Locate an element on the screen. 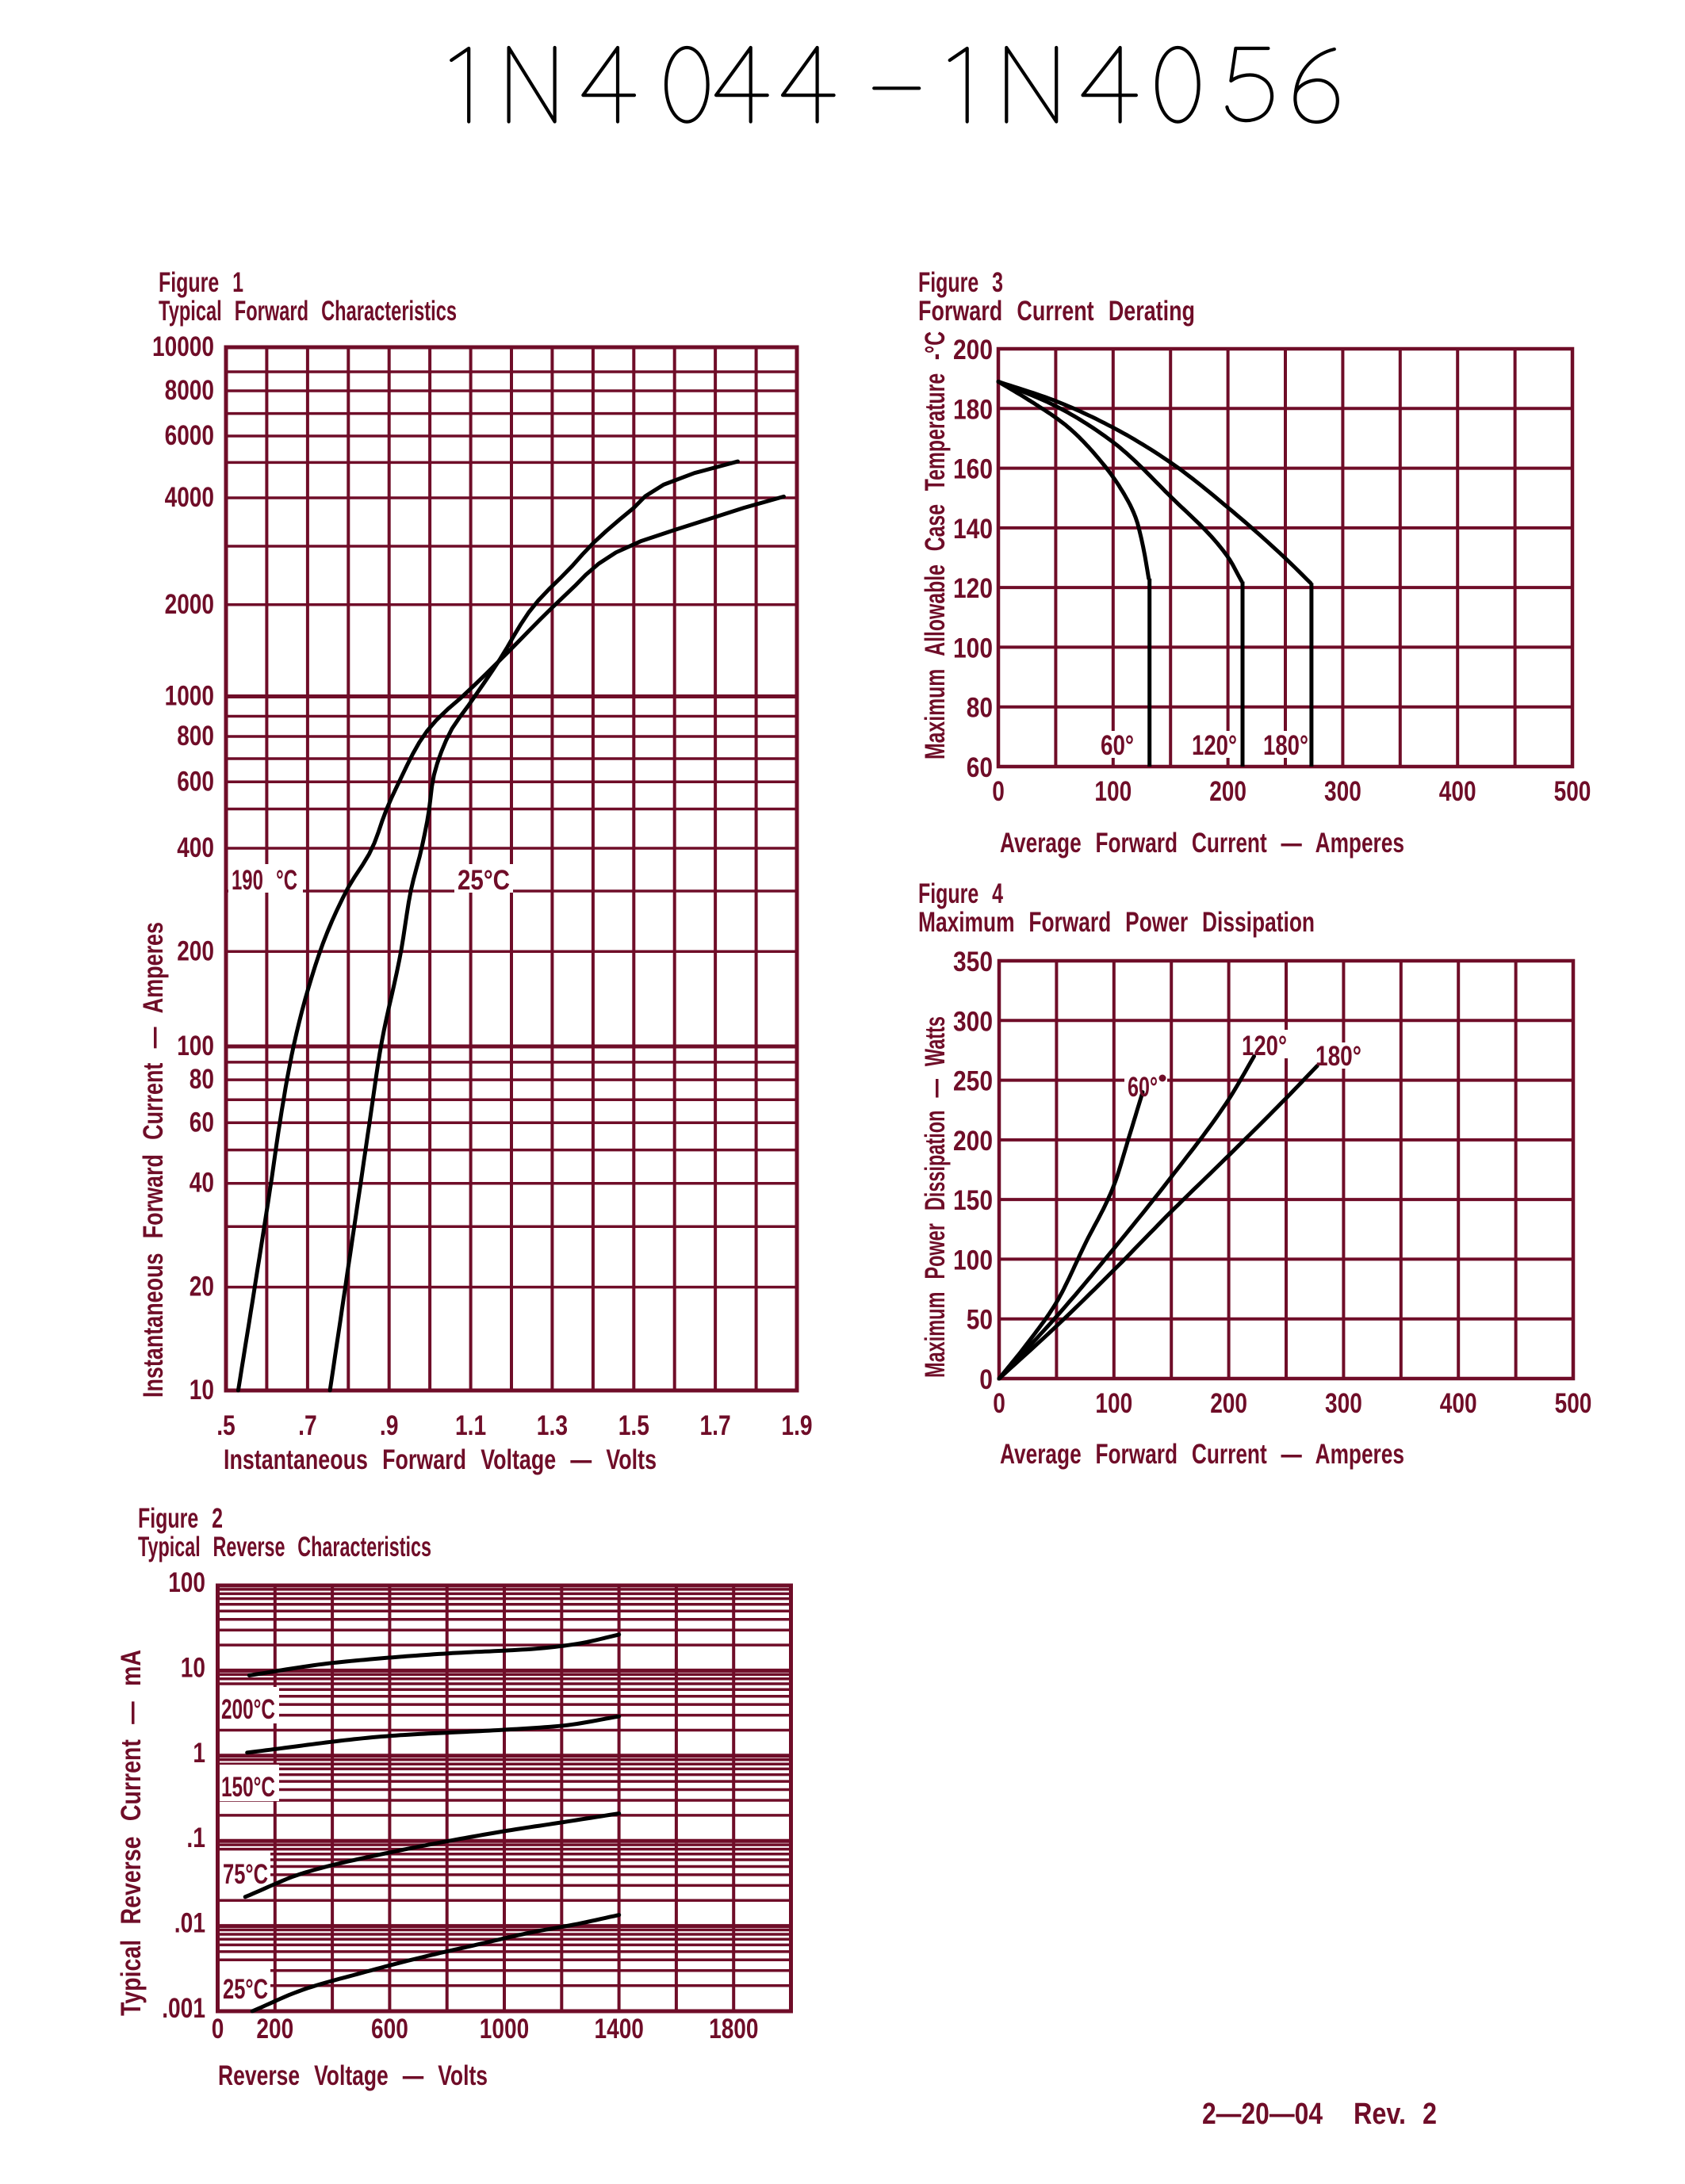 The width and height of the screenshot is (1685, 2184). svg-text: 1.1 is located at coordinates (470, 1425).